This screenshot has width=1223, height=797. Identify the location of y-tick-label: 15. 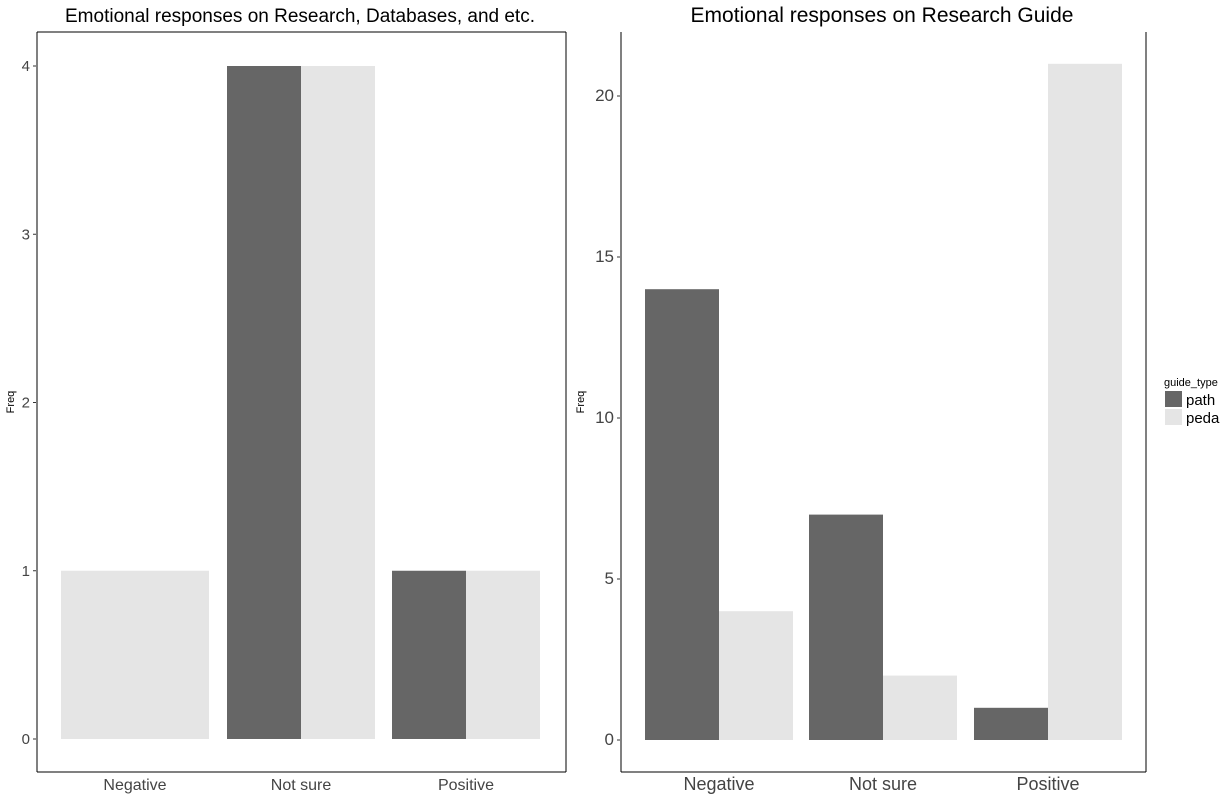
(604, 256).